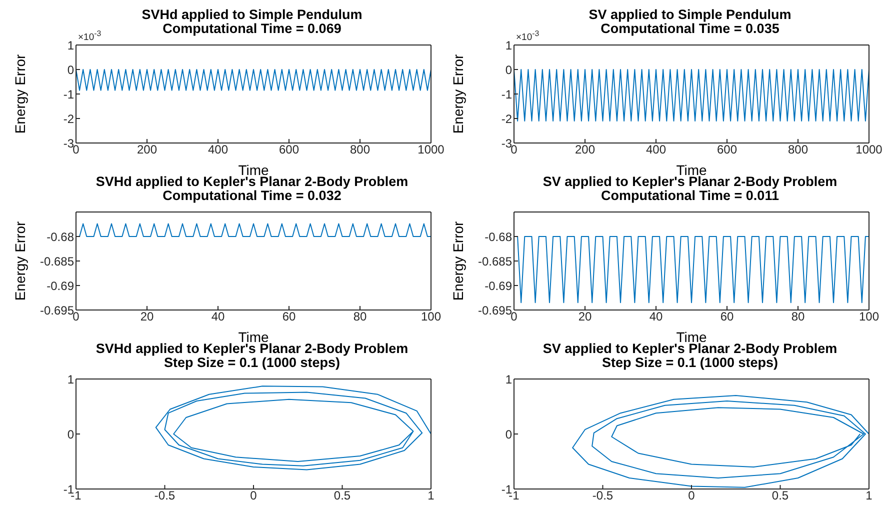  Describe the element at coordinates (690, 28) in the screenshot. I see `chart-subtitle: Computational Time = 0.035` at that location.